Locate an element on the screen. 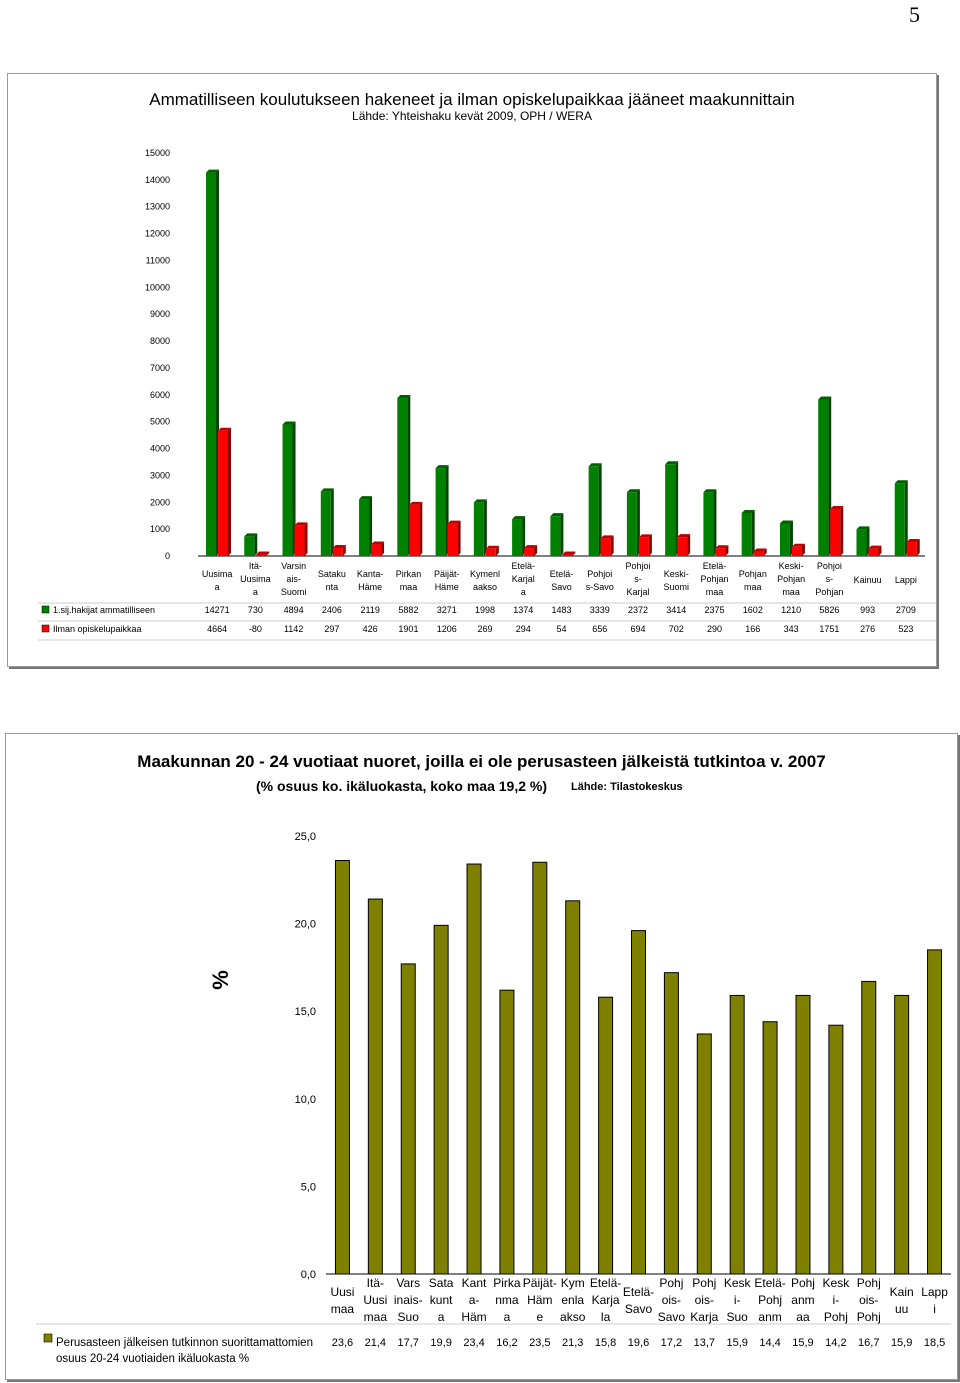  table-cell: 17,7 is located at coordinates (408, 1343).